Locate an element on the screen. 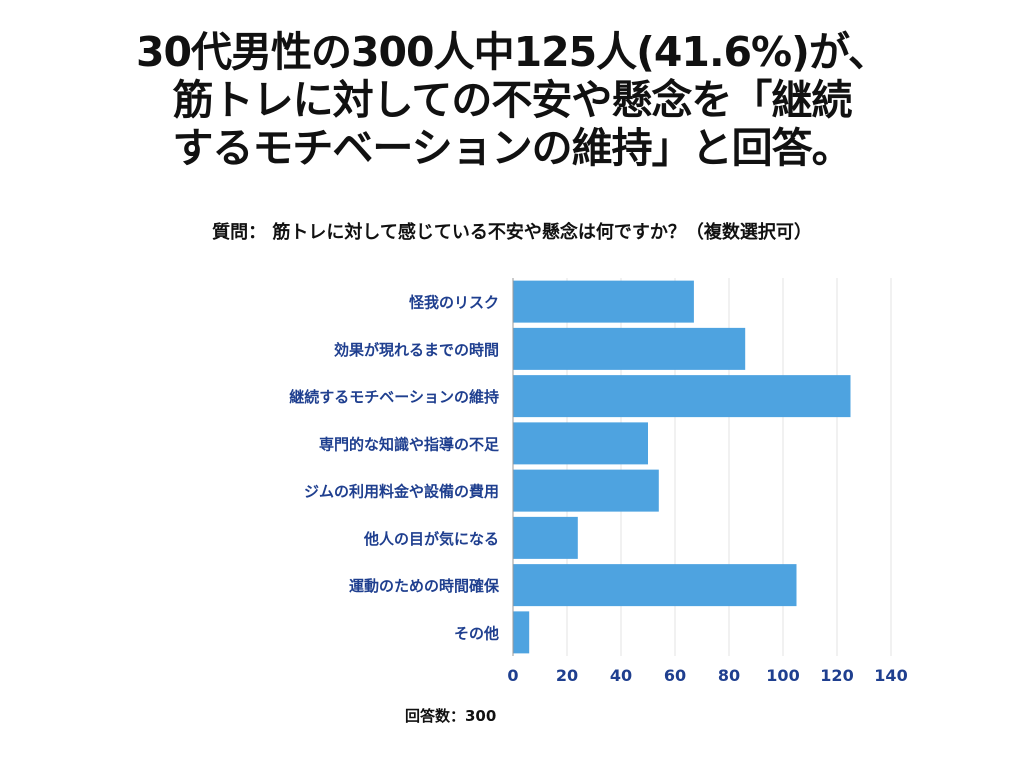 The width and height of the screenshot is (1024, 768). x-tick-label-0: 0 is located at coordinates (512, 675).